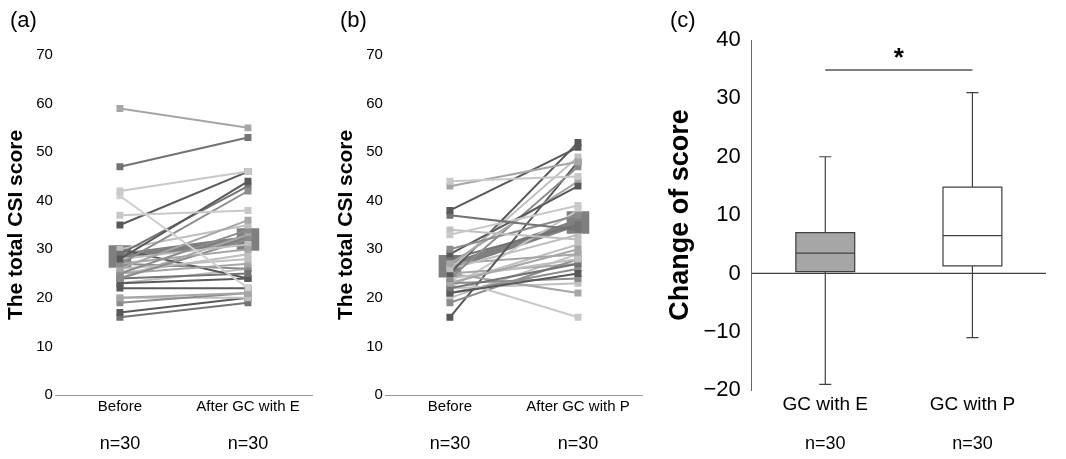 The width and height of the screenshot is (1066, 459). I want to click on x-tick-label: After GC with E, so click(248, 406).